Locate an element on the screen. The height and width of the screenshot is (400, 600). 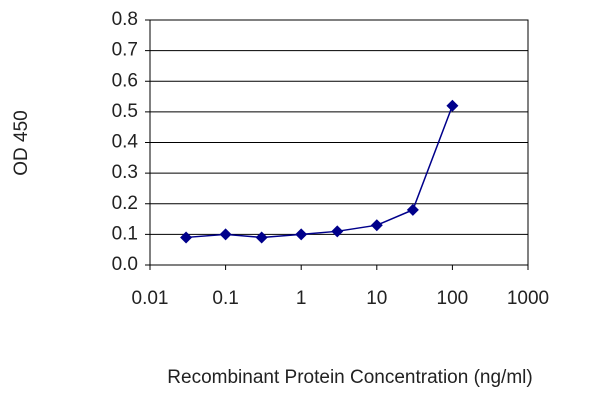
y-tick-label: 0.4 is located at coordinates (125, 142).